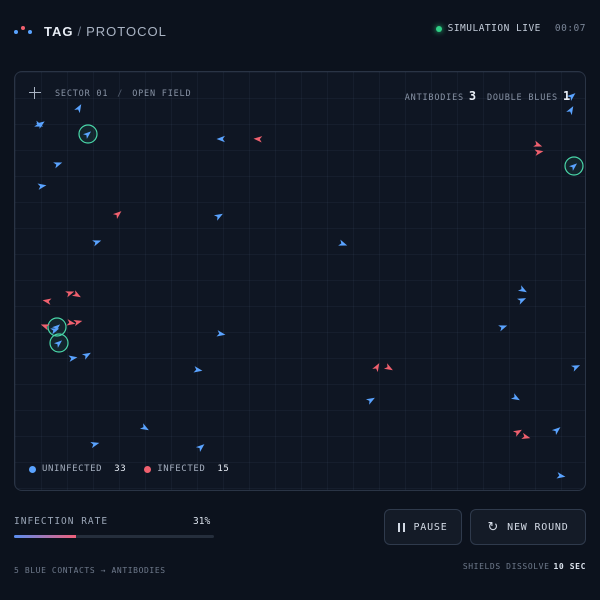 This screenshot has height=600, width=600. I want to click on shields-time: 10 SEC, so click(569, 566).